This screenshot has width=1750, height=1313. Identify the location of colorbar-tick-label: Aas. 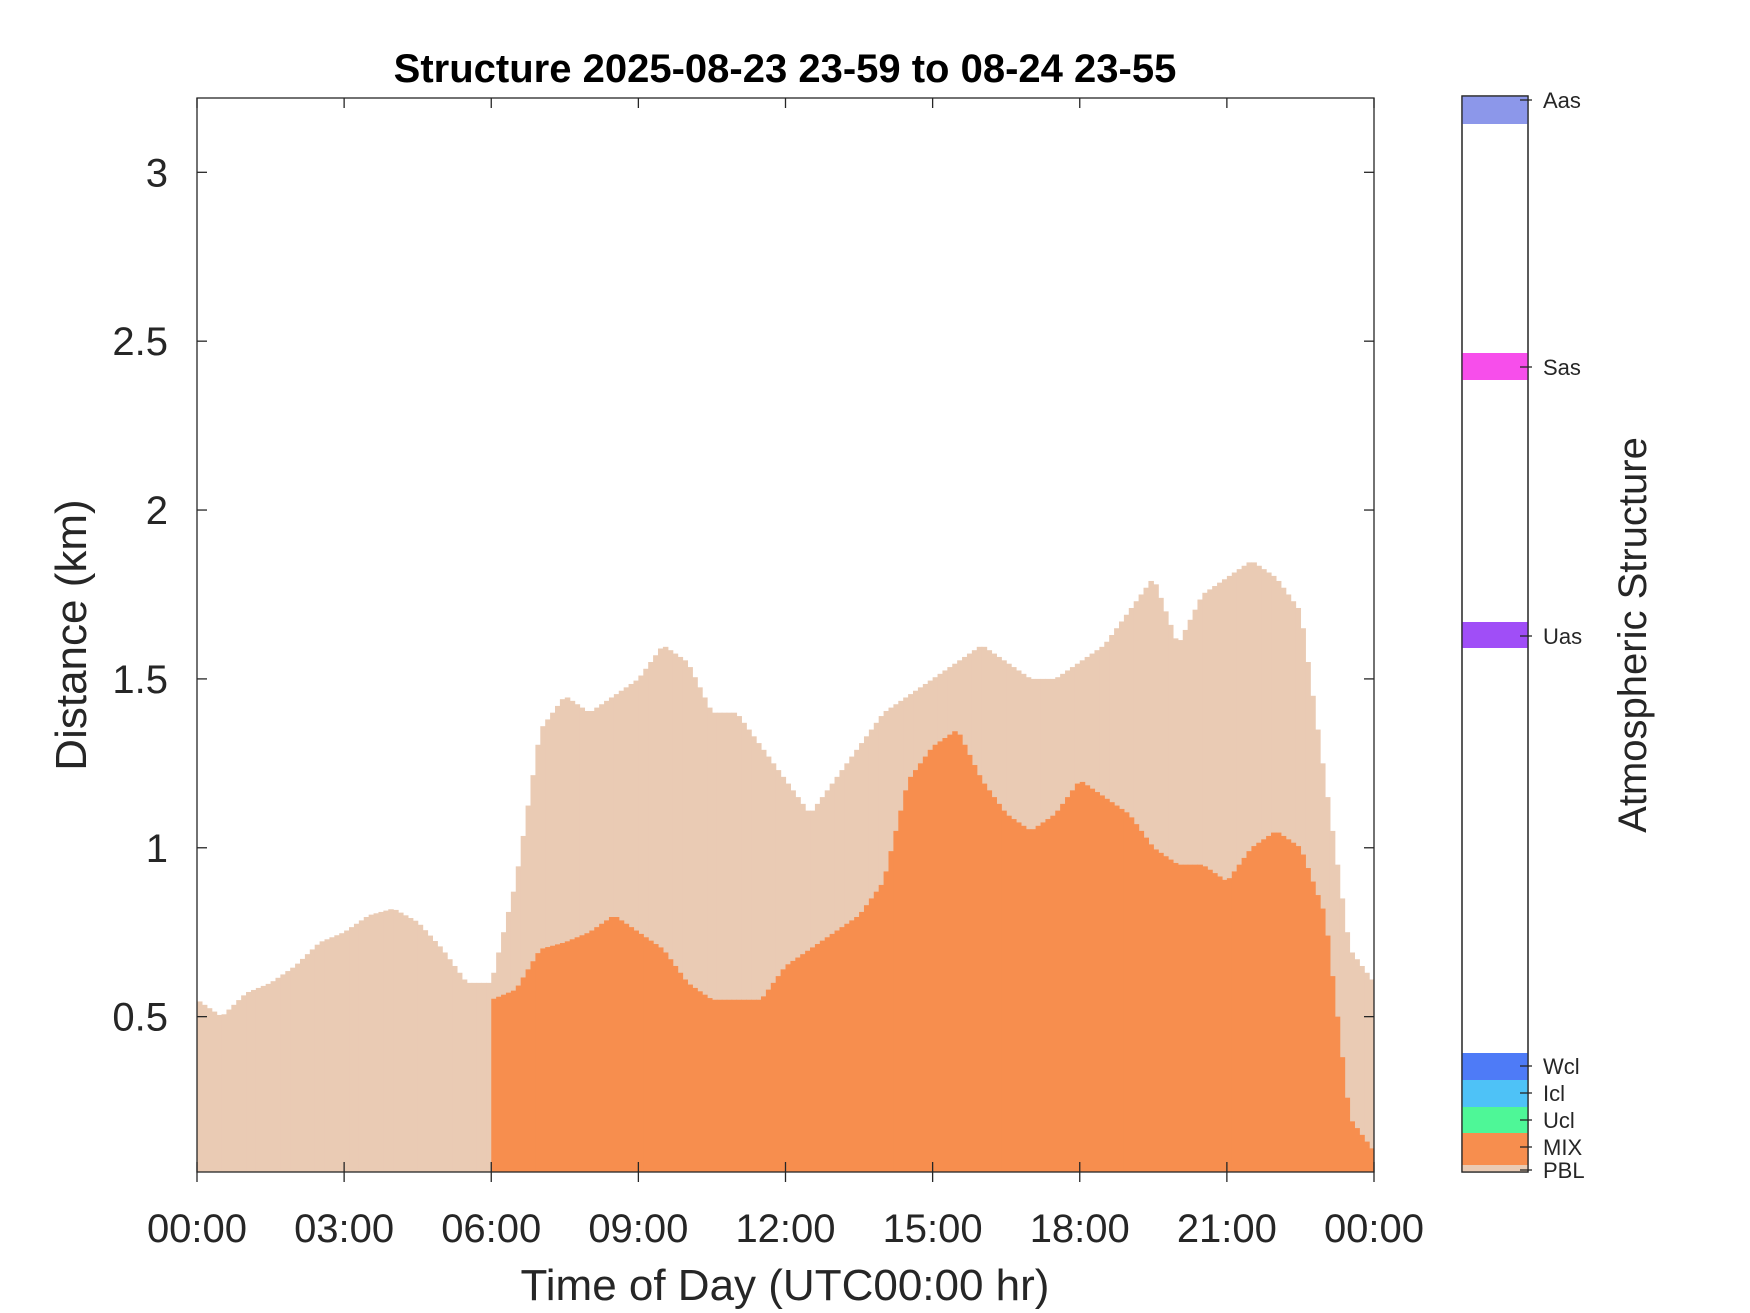
(1562, 100).